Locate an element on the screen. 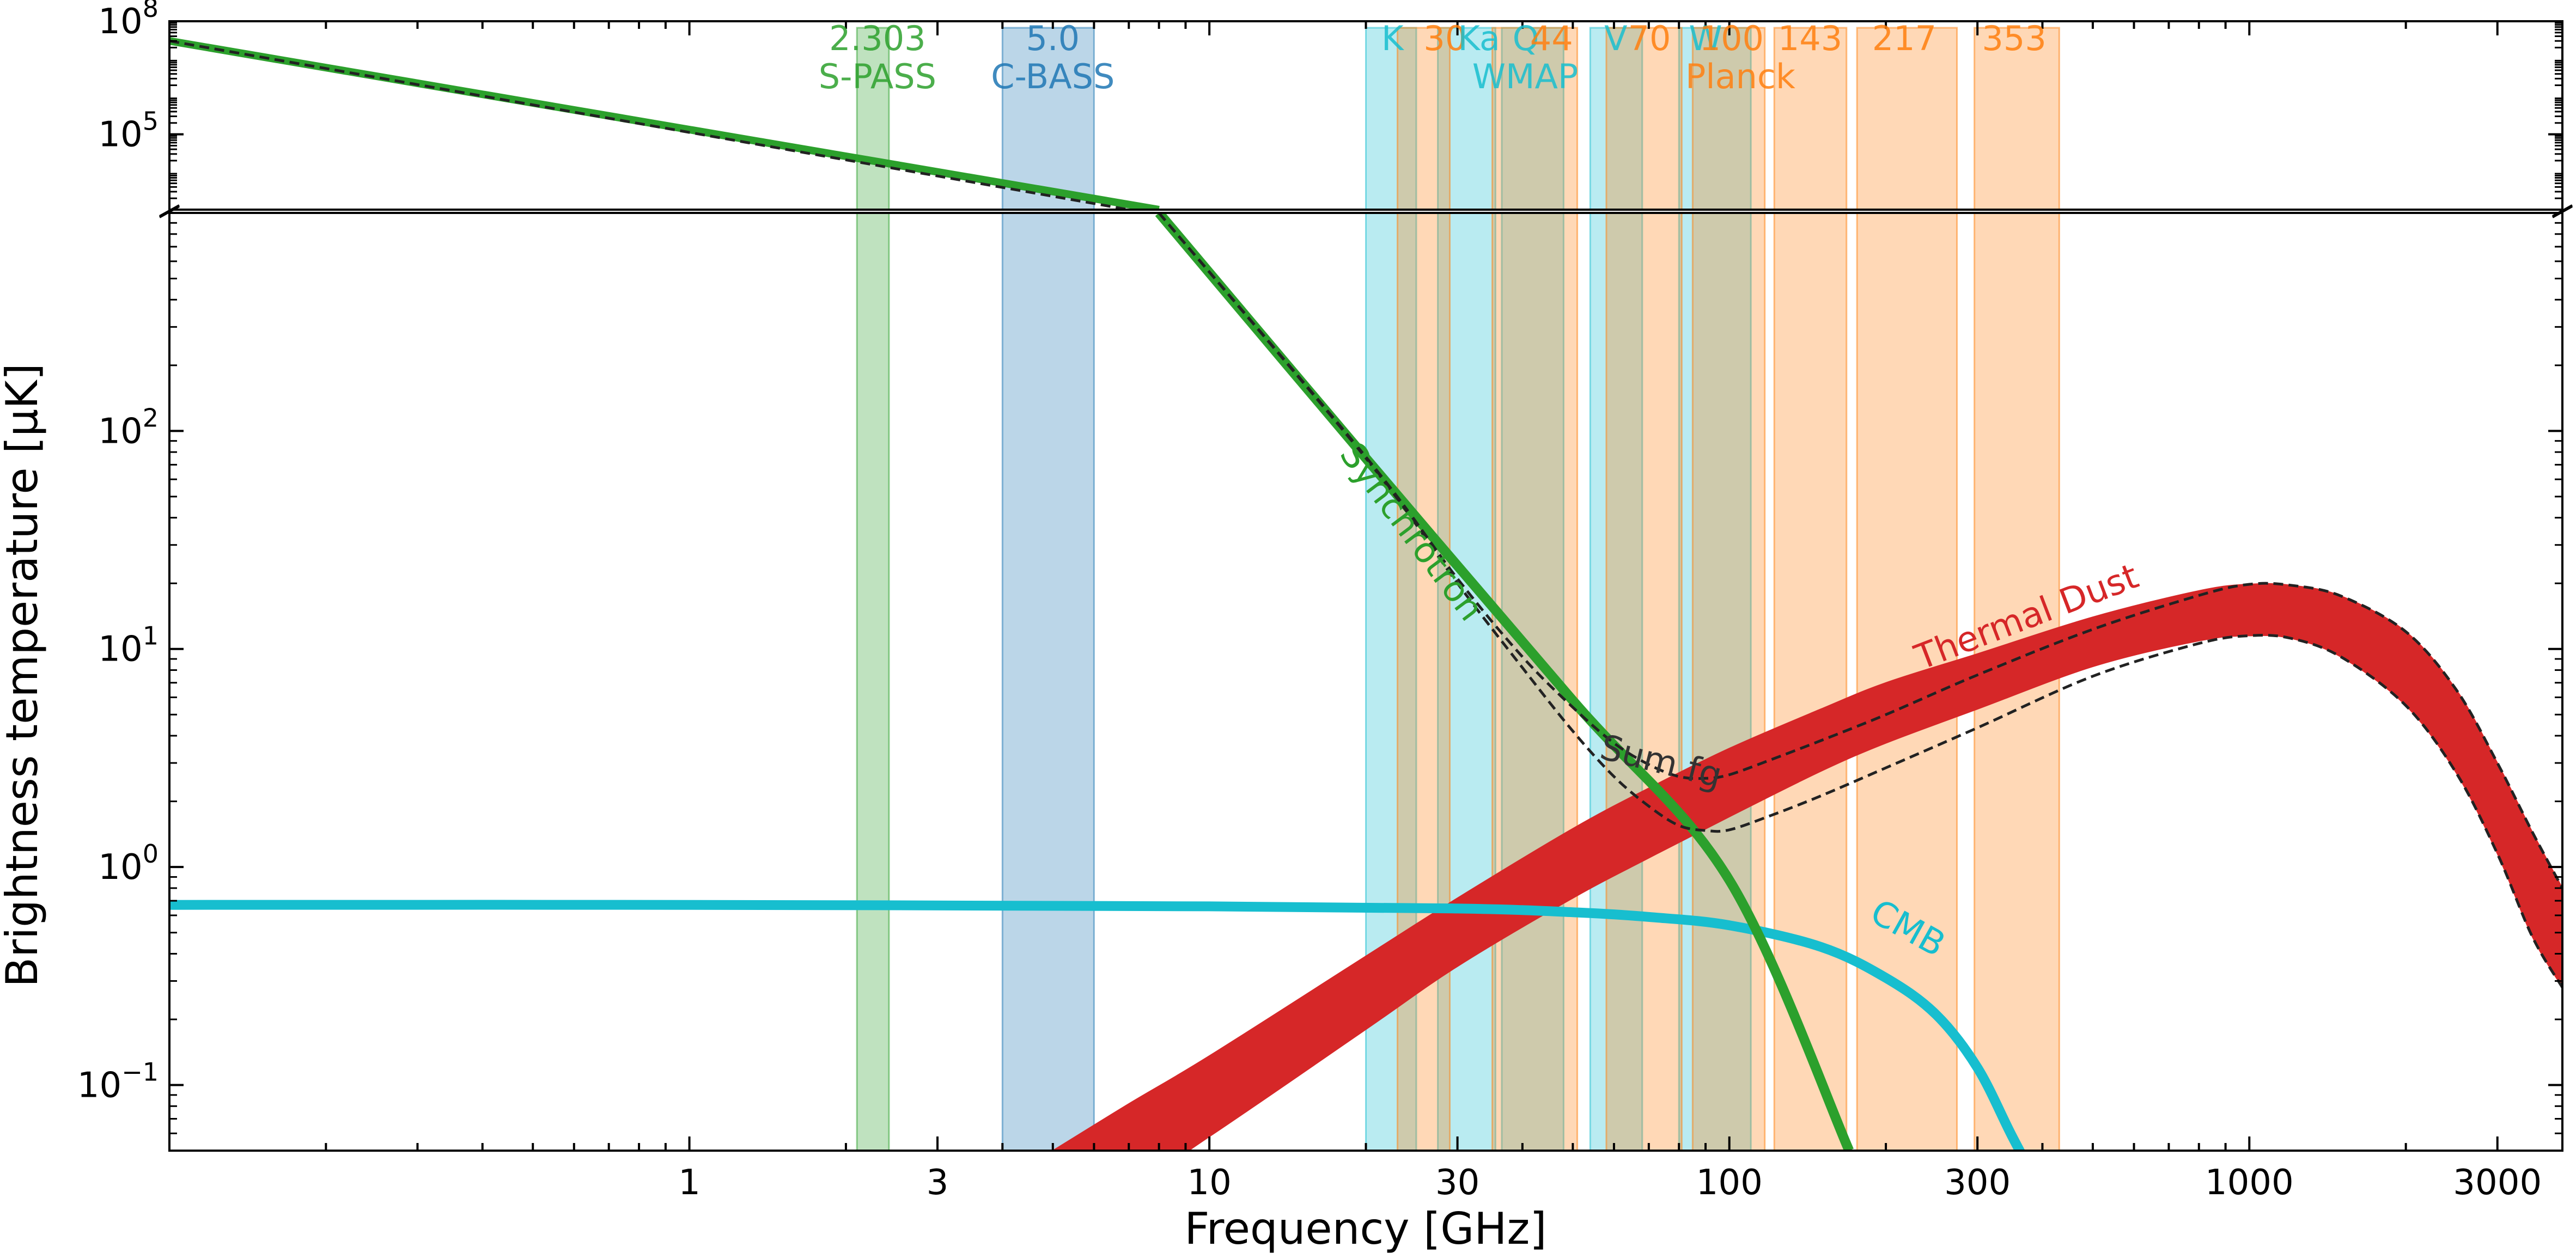 The image size is (2576, 1259). band-label-v: V is located at coordinates (1616, 39).